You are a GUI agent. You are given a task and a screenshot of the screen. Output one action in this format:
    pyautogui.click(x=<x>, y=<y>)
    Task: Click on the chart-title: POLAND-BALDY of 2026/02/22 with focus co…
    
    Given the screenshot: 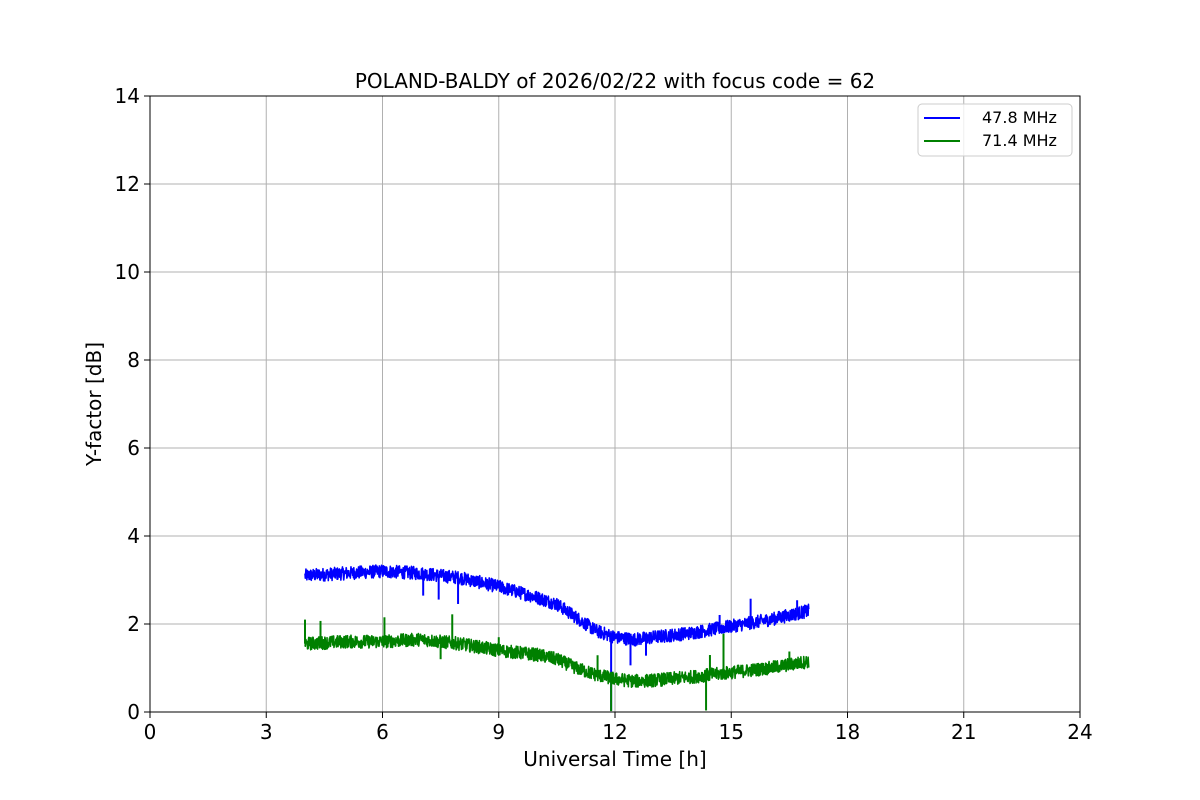 What is the action you would take?
    pyautogui.click(x=615, y=81)
    